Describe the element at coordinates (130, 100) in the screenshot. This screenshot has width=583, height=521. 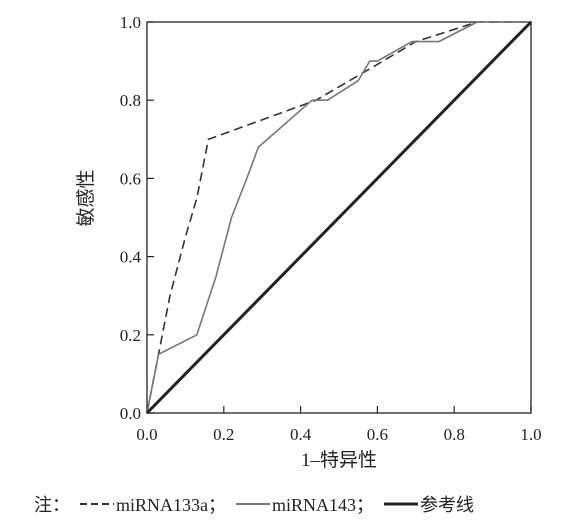
I see `y-tick-label: 0.8` at that location.